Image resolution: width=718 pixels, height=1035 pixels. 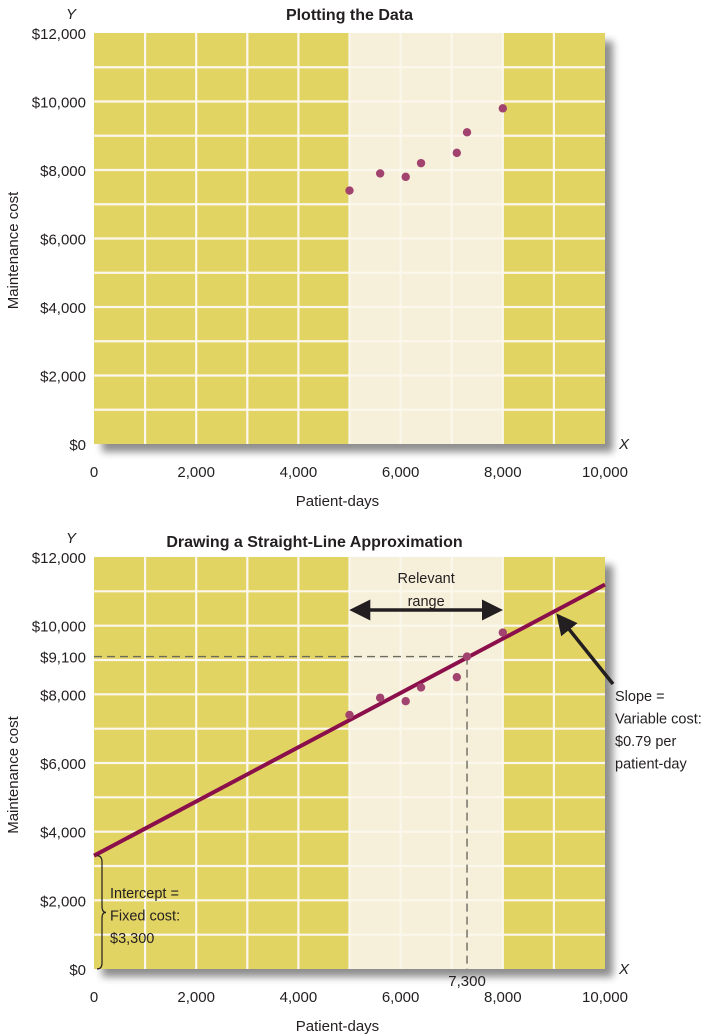 What do you see at coordinates (314, 542) in the screenshot?
I see `chart-title: Drawing a Straight-Line Approximation` at bounding box center [314, 542].